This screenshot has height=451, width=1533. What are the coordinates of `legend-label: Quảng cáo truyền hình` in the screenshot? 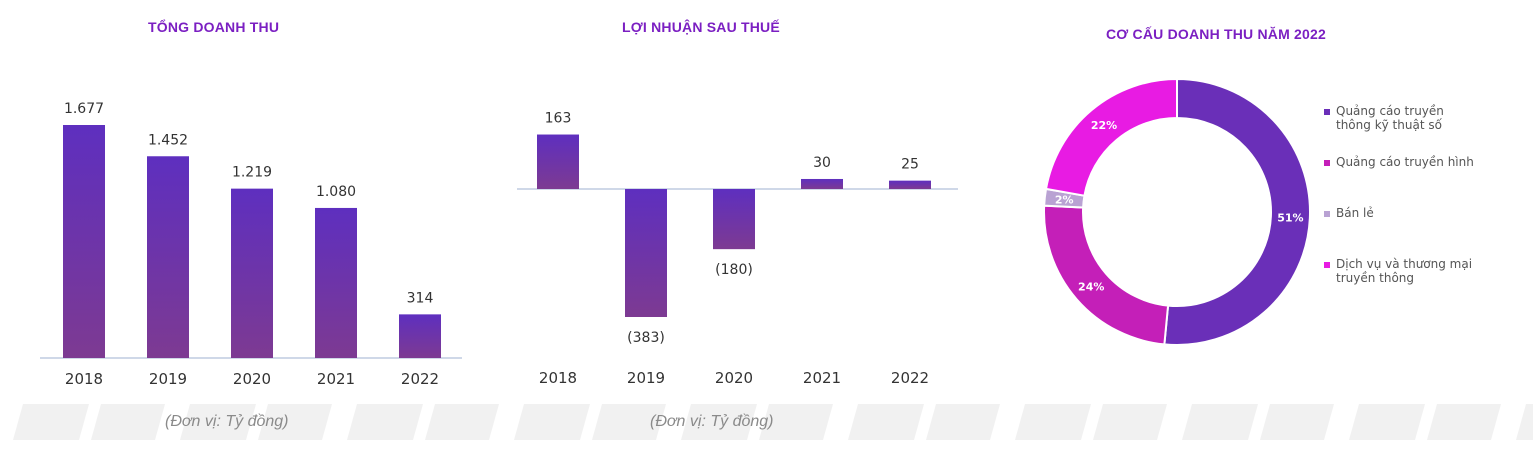 It's located at (1405, 162).